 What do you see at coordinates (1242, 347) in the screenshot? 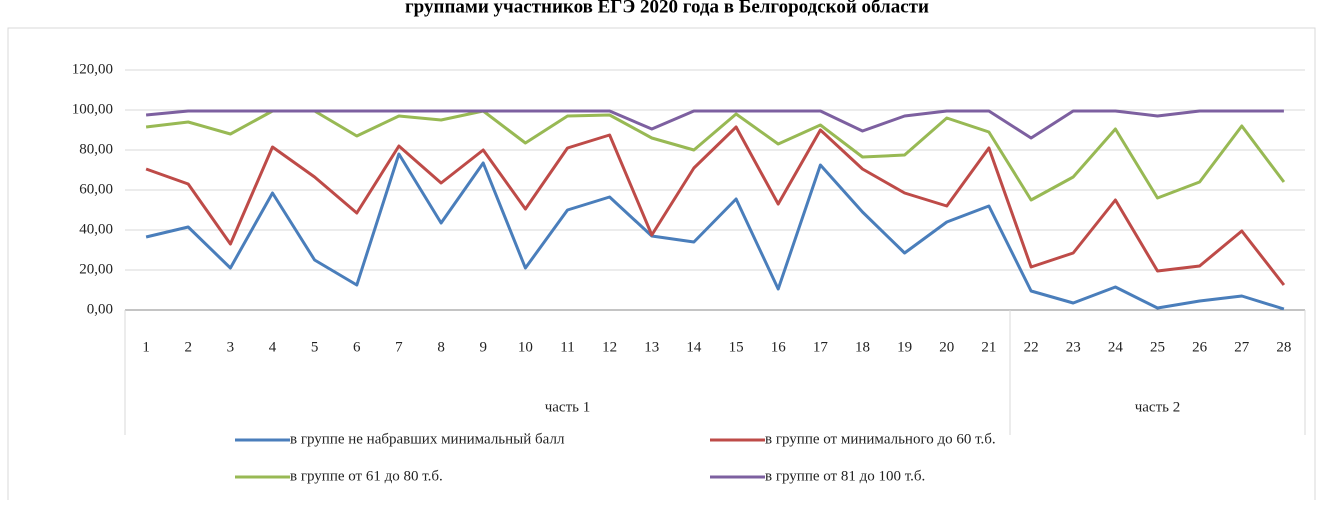
I see `x-tick-label: 27` at bounding box center [1242, 347].